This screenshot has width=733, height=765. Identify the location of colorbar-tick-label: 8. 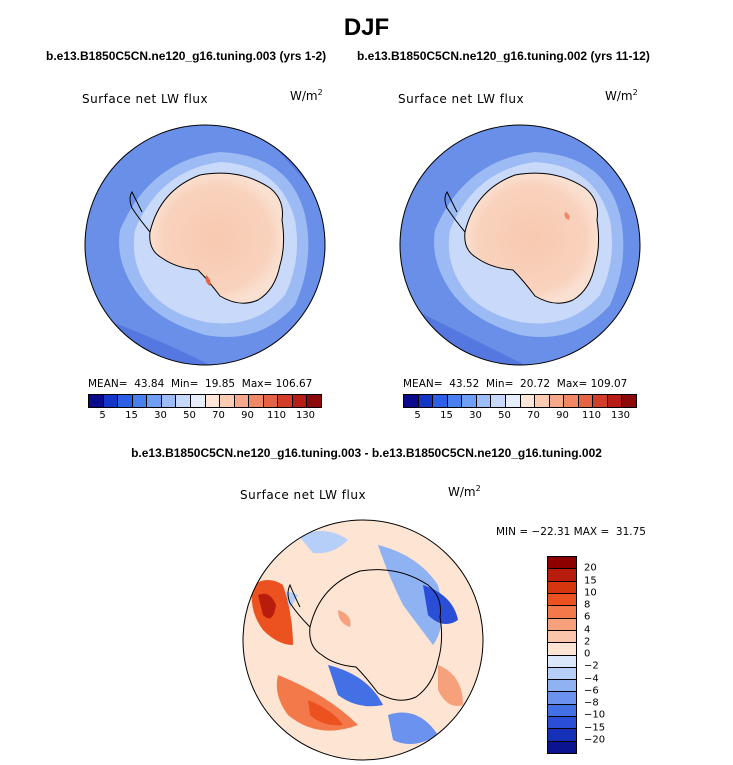
(587, 605).